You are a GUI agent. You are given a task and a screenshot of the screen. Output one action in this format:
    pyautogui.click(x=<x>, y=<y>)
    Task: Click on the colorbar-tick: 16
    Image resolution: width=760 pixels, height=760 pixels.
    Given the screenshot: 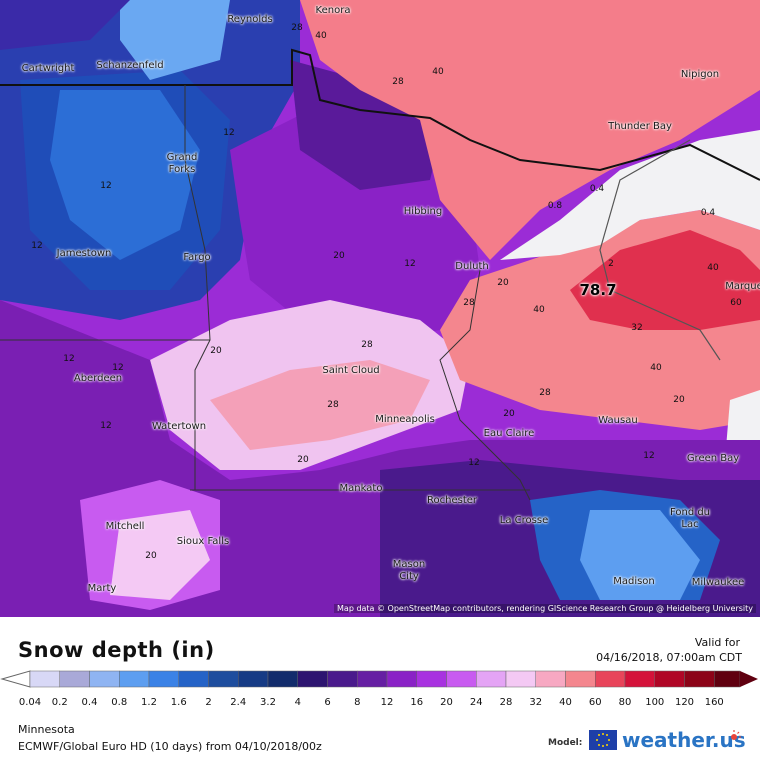 What is the action you would take?
    pyautogui.click(x=417, y=702)
    